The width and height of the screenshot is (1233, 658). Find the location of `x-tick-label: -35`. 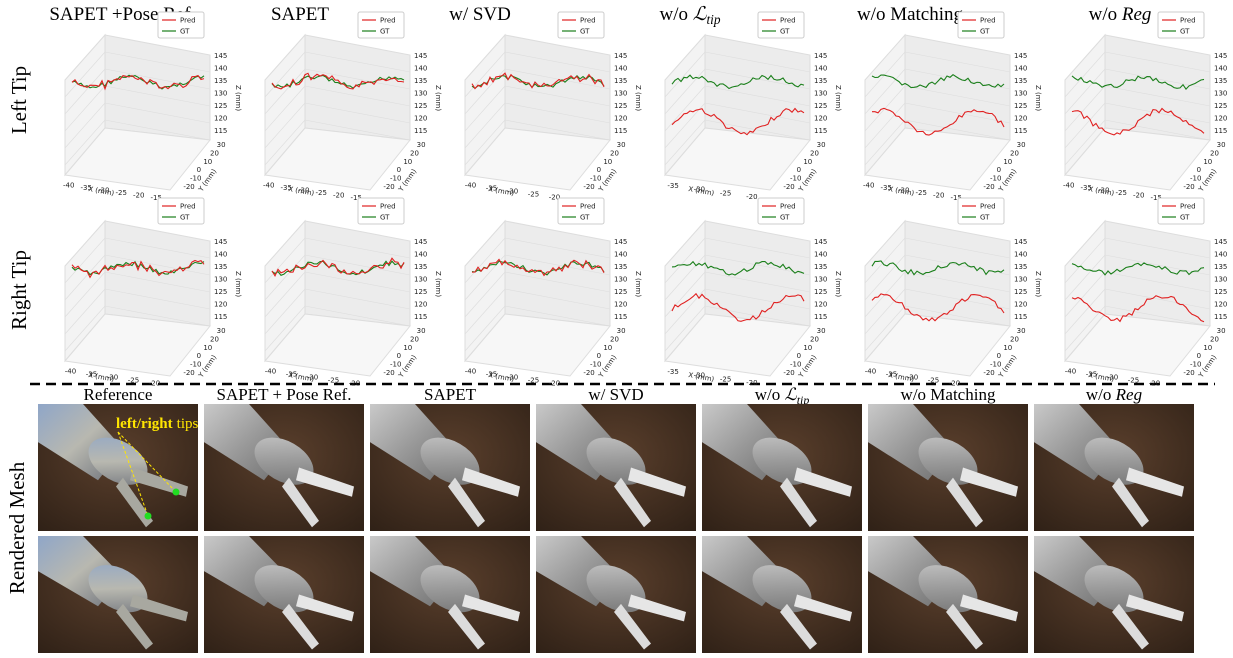

x-tick-label: -35 is located at coordinates (286, 188).